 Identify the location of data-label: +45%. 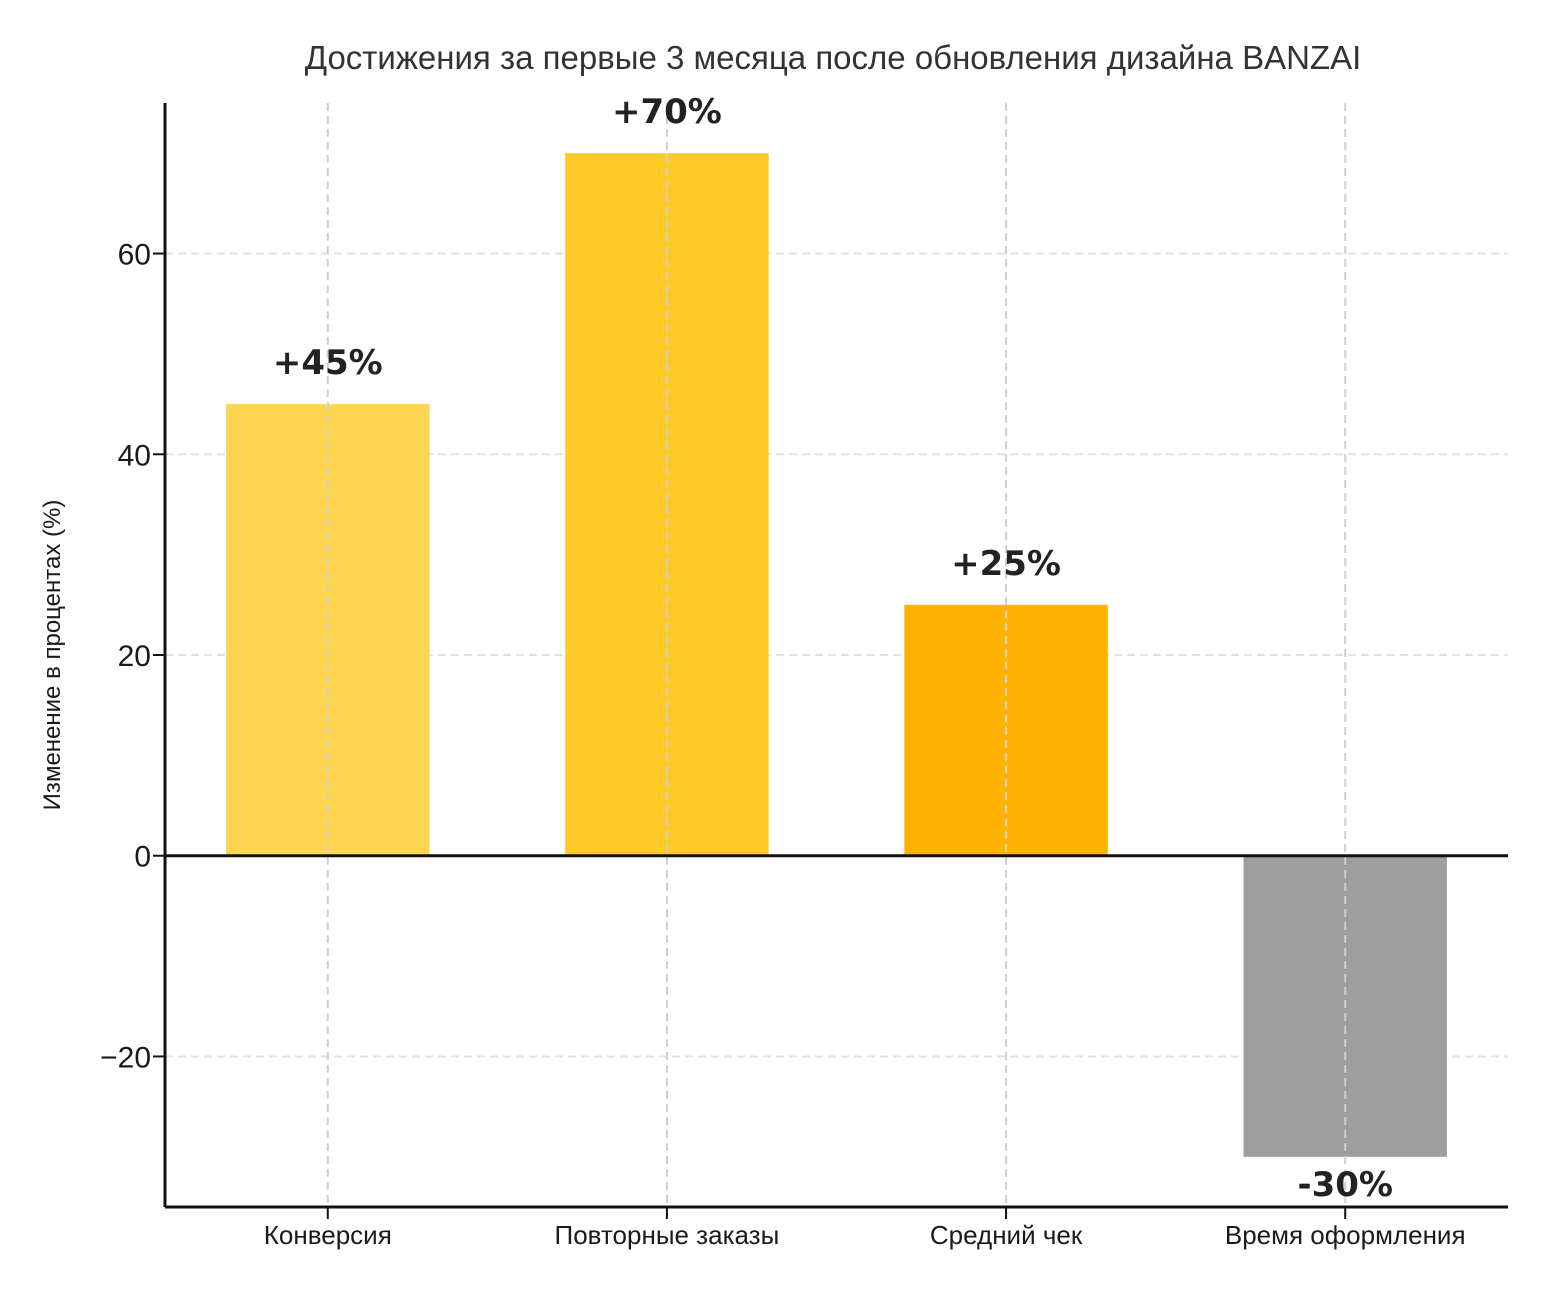
(328, 363).